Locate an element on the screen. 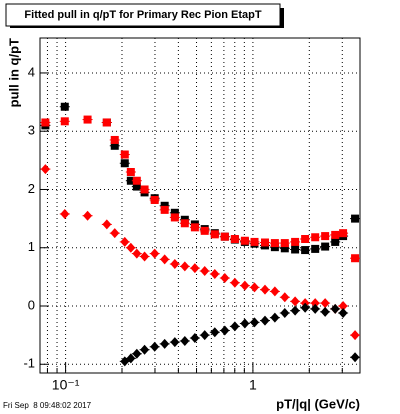 Image resolution: width=400 pixels, height=414 pixels. footer-date: Fri Sep 8 09:48:02 2017 is located at coordinates (47, 405).